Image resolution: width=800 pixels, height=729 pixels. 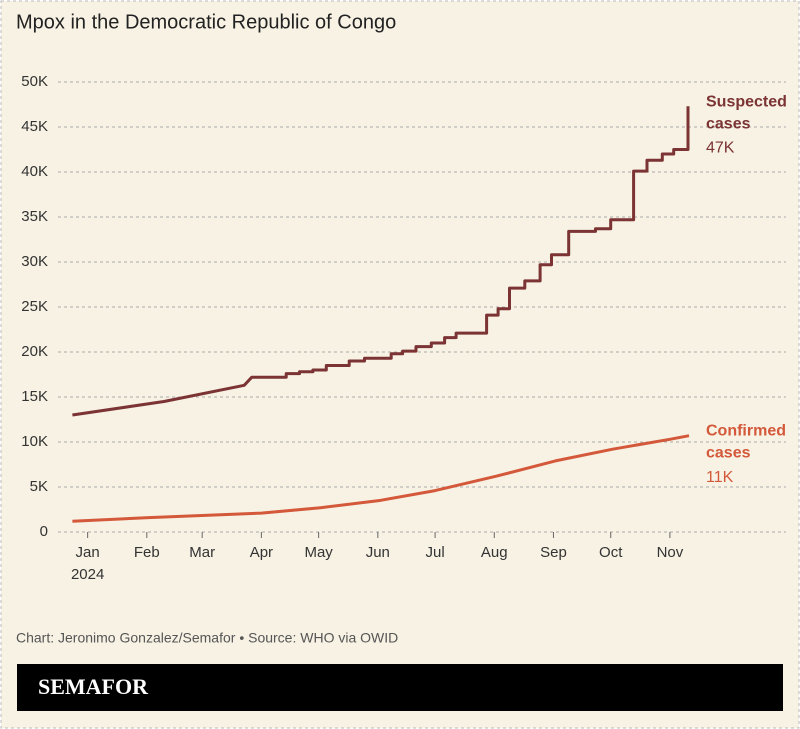 I want to click on x-tick-label: May, so click(x=318, y=552).